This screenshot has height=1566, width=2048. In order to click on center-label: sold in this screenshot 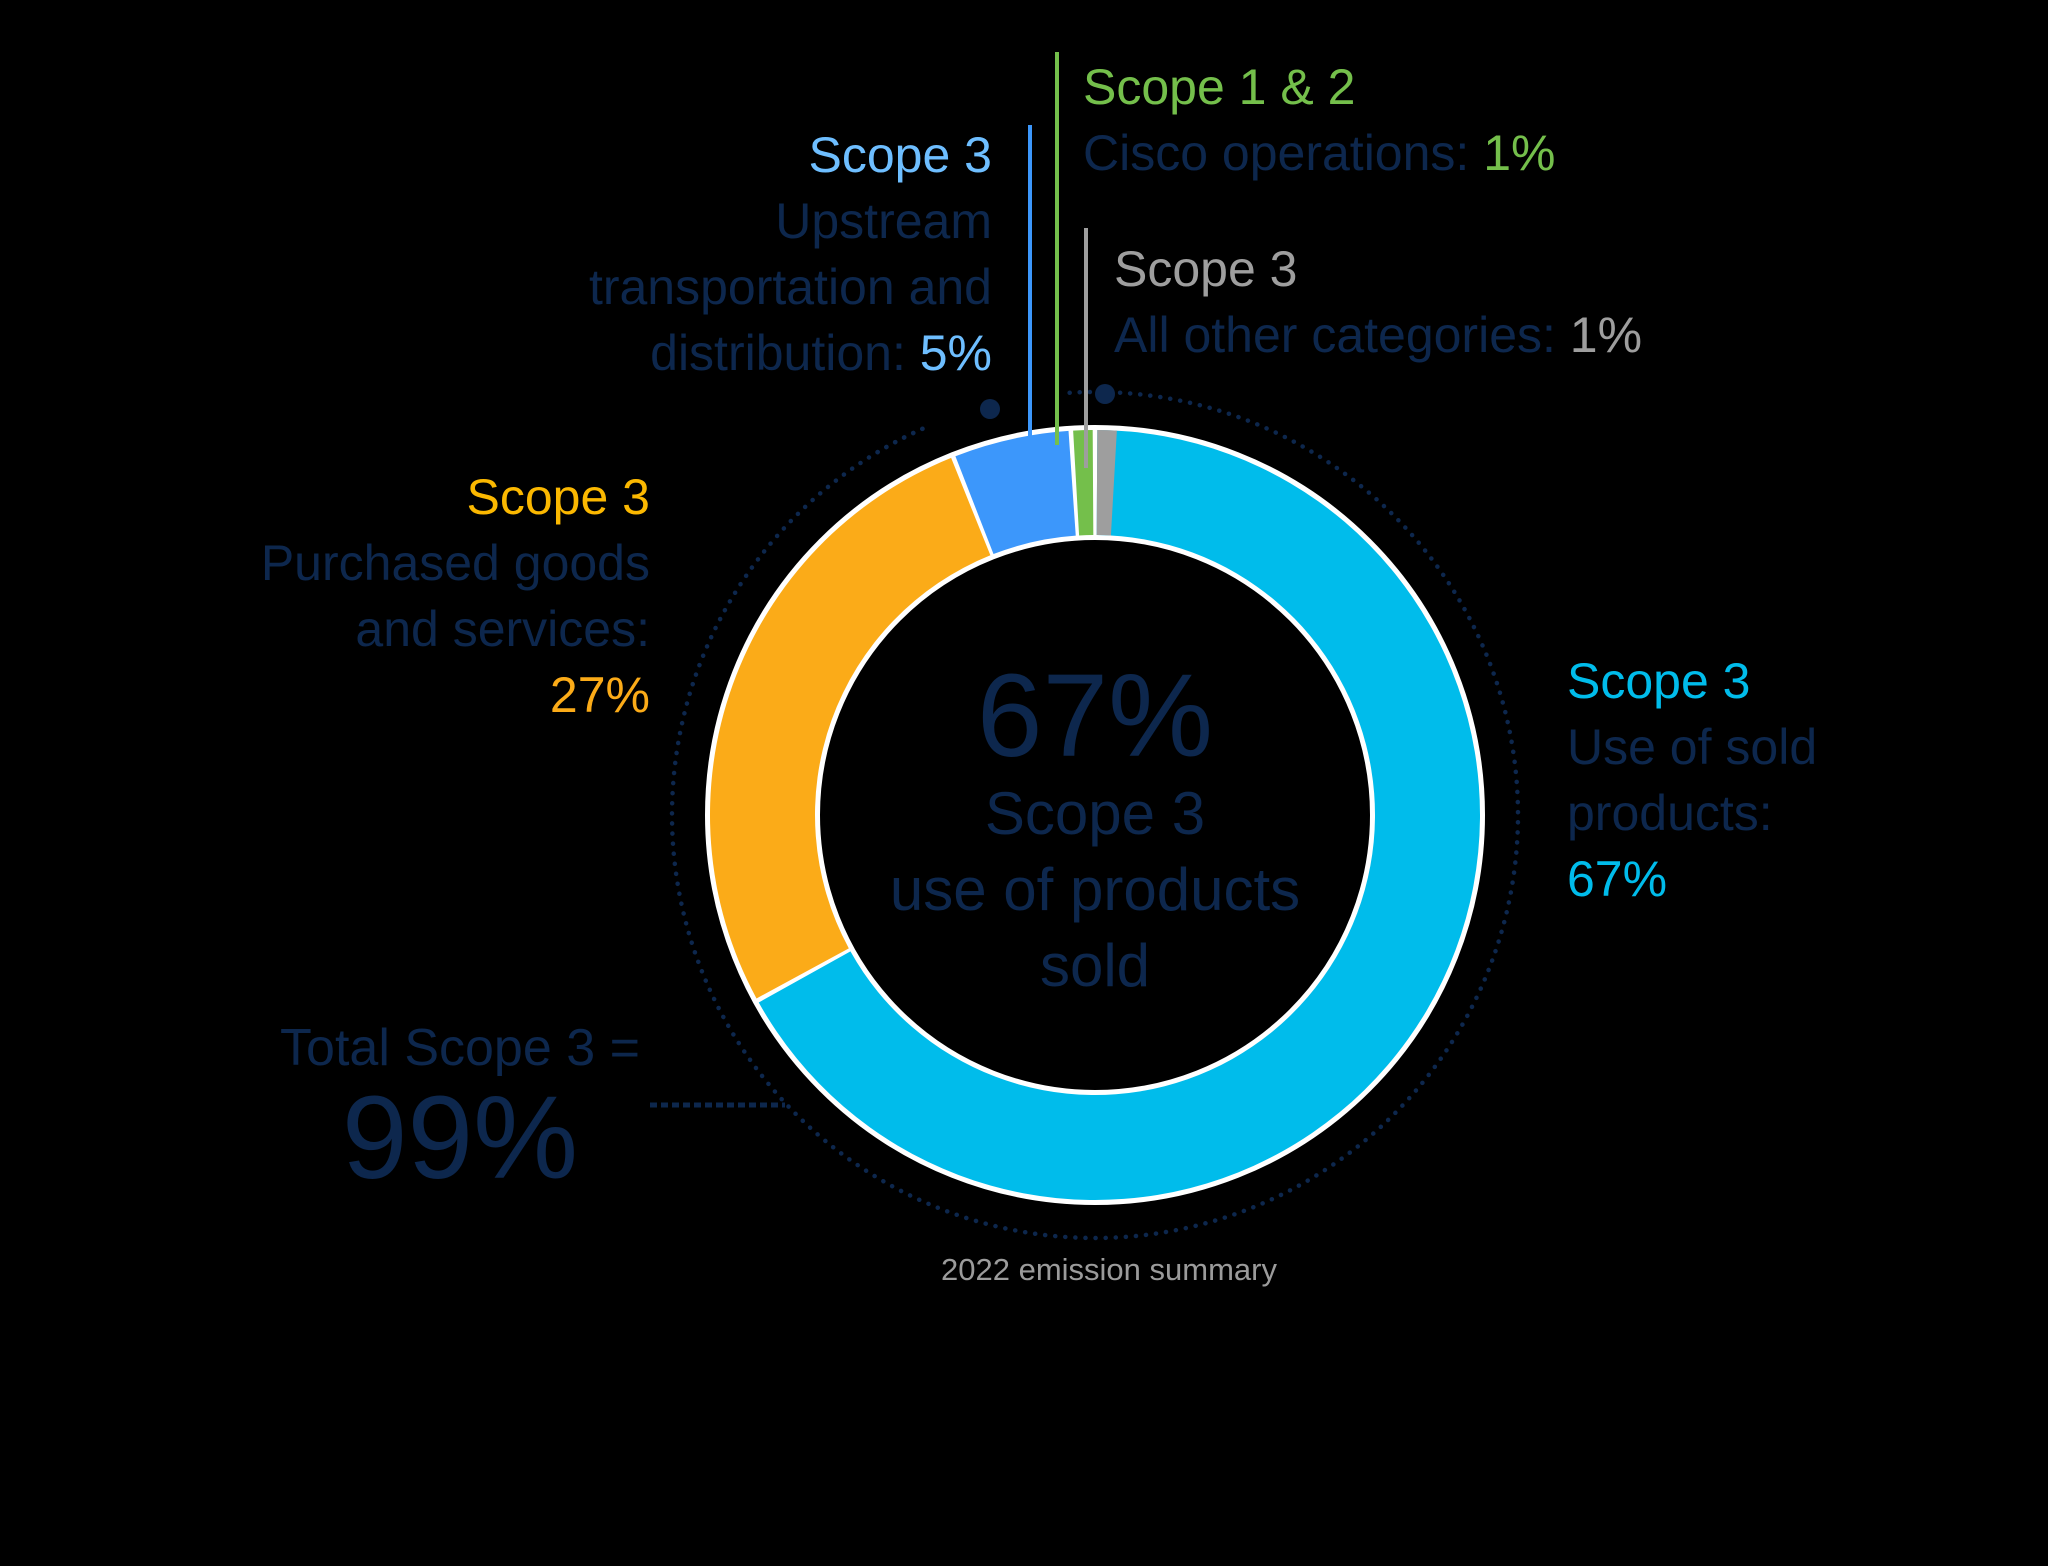, I will do `click(1095, 965)`.